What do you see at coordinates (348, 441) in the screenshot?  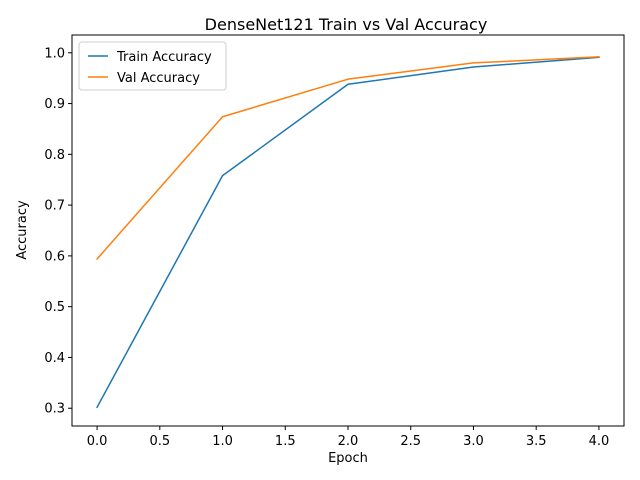 I see `x-tick-label: 2.0` at bounding box center [348, 441].